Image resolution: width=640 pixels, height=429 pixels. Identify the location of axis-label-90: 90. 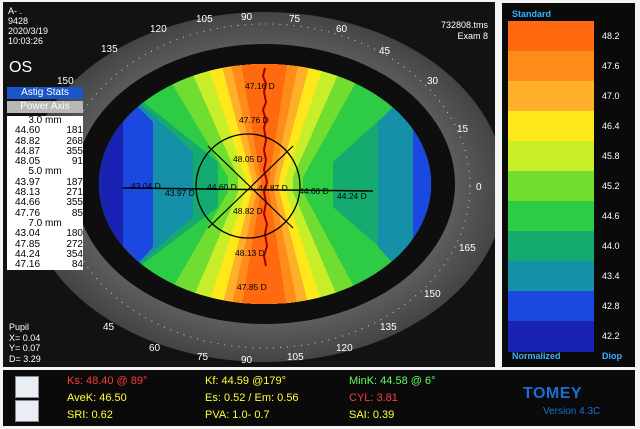
(247, 17).